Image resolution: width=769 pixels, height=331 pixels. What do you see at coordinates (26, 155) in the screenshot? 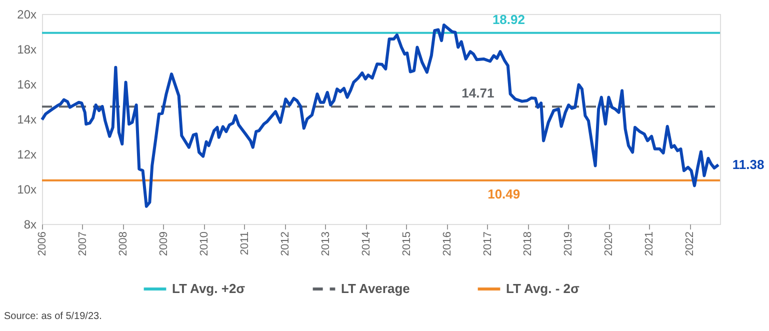
I see `y-tick-label: 12x` at bounding box center [26, 155].